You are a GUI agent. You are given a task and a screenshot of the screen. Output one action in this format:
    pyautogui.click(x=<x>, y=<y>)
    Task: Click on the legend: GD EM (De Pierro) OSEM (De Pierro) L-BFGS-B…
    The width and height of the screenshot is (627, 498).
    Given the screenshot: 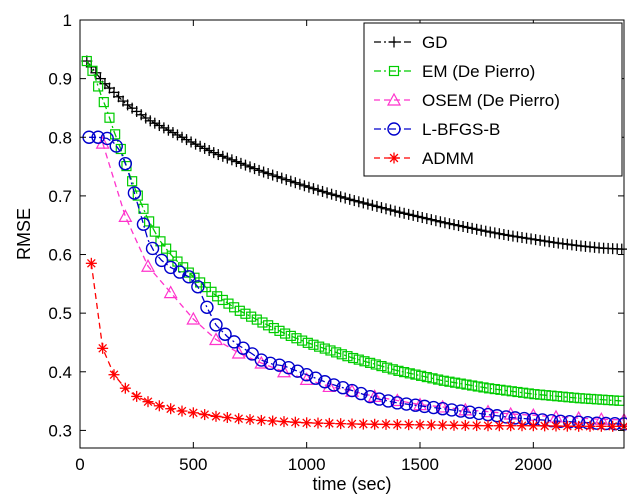 What is the action you would take?
    pyautogui.click(x=493, y=99)
    